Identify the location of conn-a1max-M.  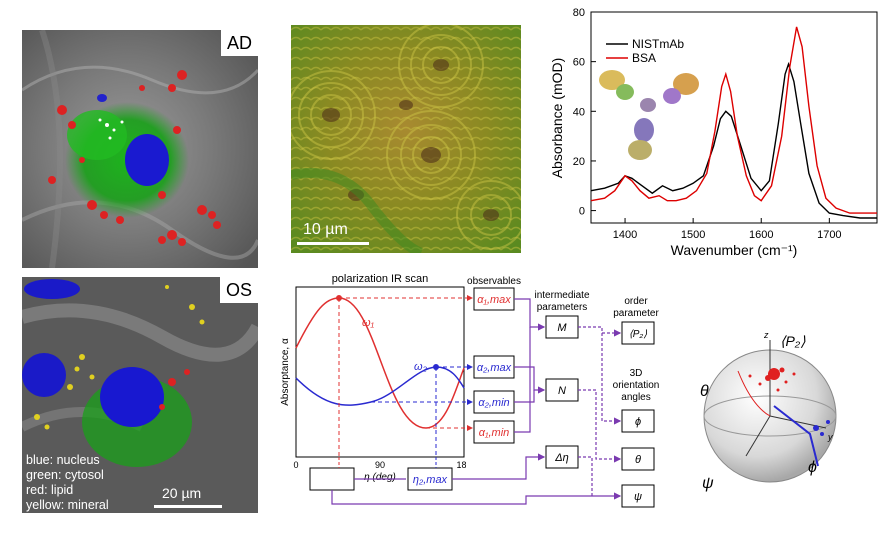
(530, 314).